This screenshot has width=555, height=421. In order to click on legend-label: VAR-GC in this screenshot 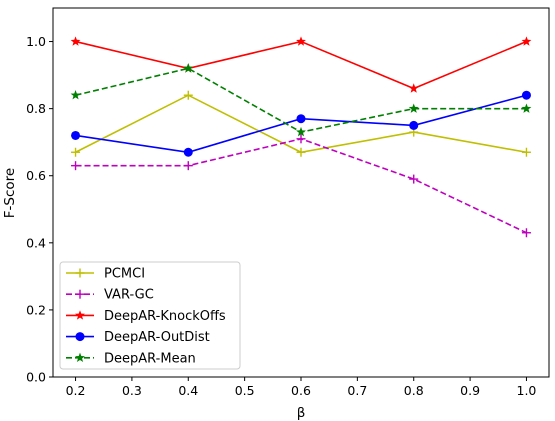, I will do `click(129, 295)`.